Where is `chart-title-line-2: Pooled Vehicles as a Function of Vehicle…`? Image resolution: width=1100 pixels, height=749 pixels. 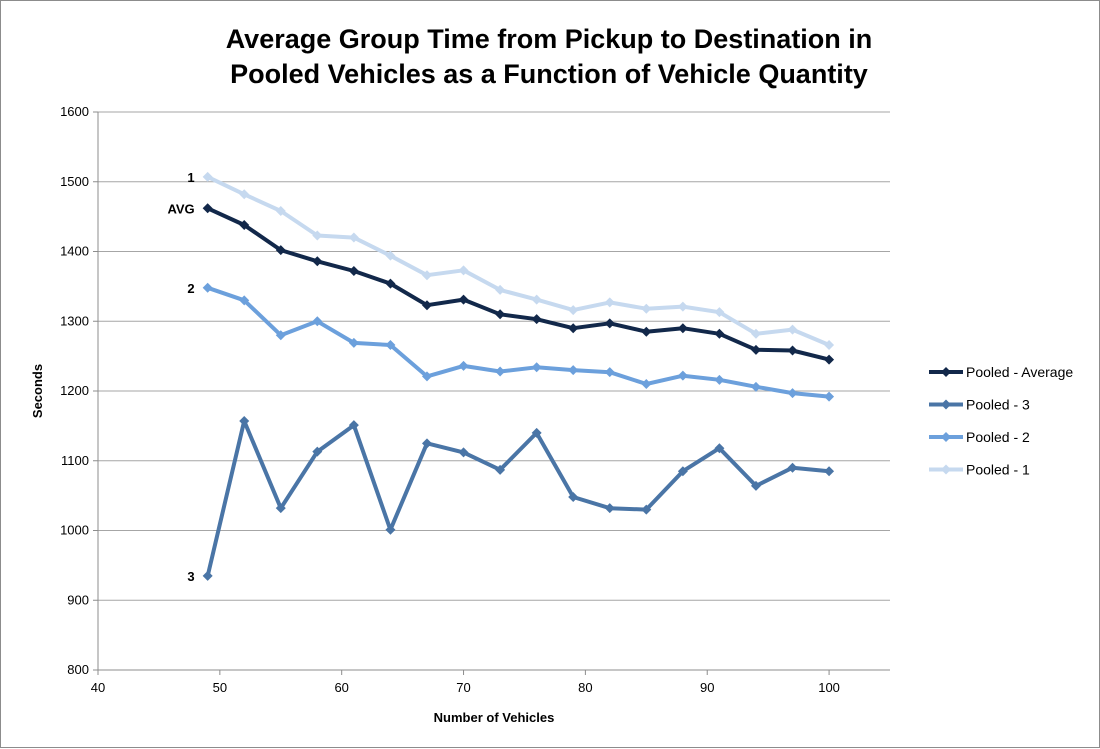
chart-title-line-2: Pooled Vehicles as a Function of Vehicle… is located at coordinates (549, 74).